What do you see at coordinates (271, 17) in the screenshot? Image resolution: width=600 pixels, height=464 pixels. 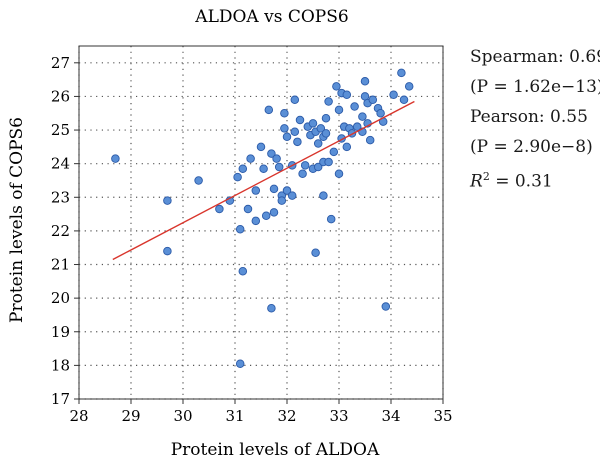 I see `chart-title: ALDOA vs COPS6` at bounding box center [271, 17].